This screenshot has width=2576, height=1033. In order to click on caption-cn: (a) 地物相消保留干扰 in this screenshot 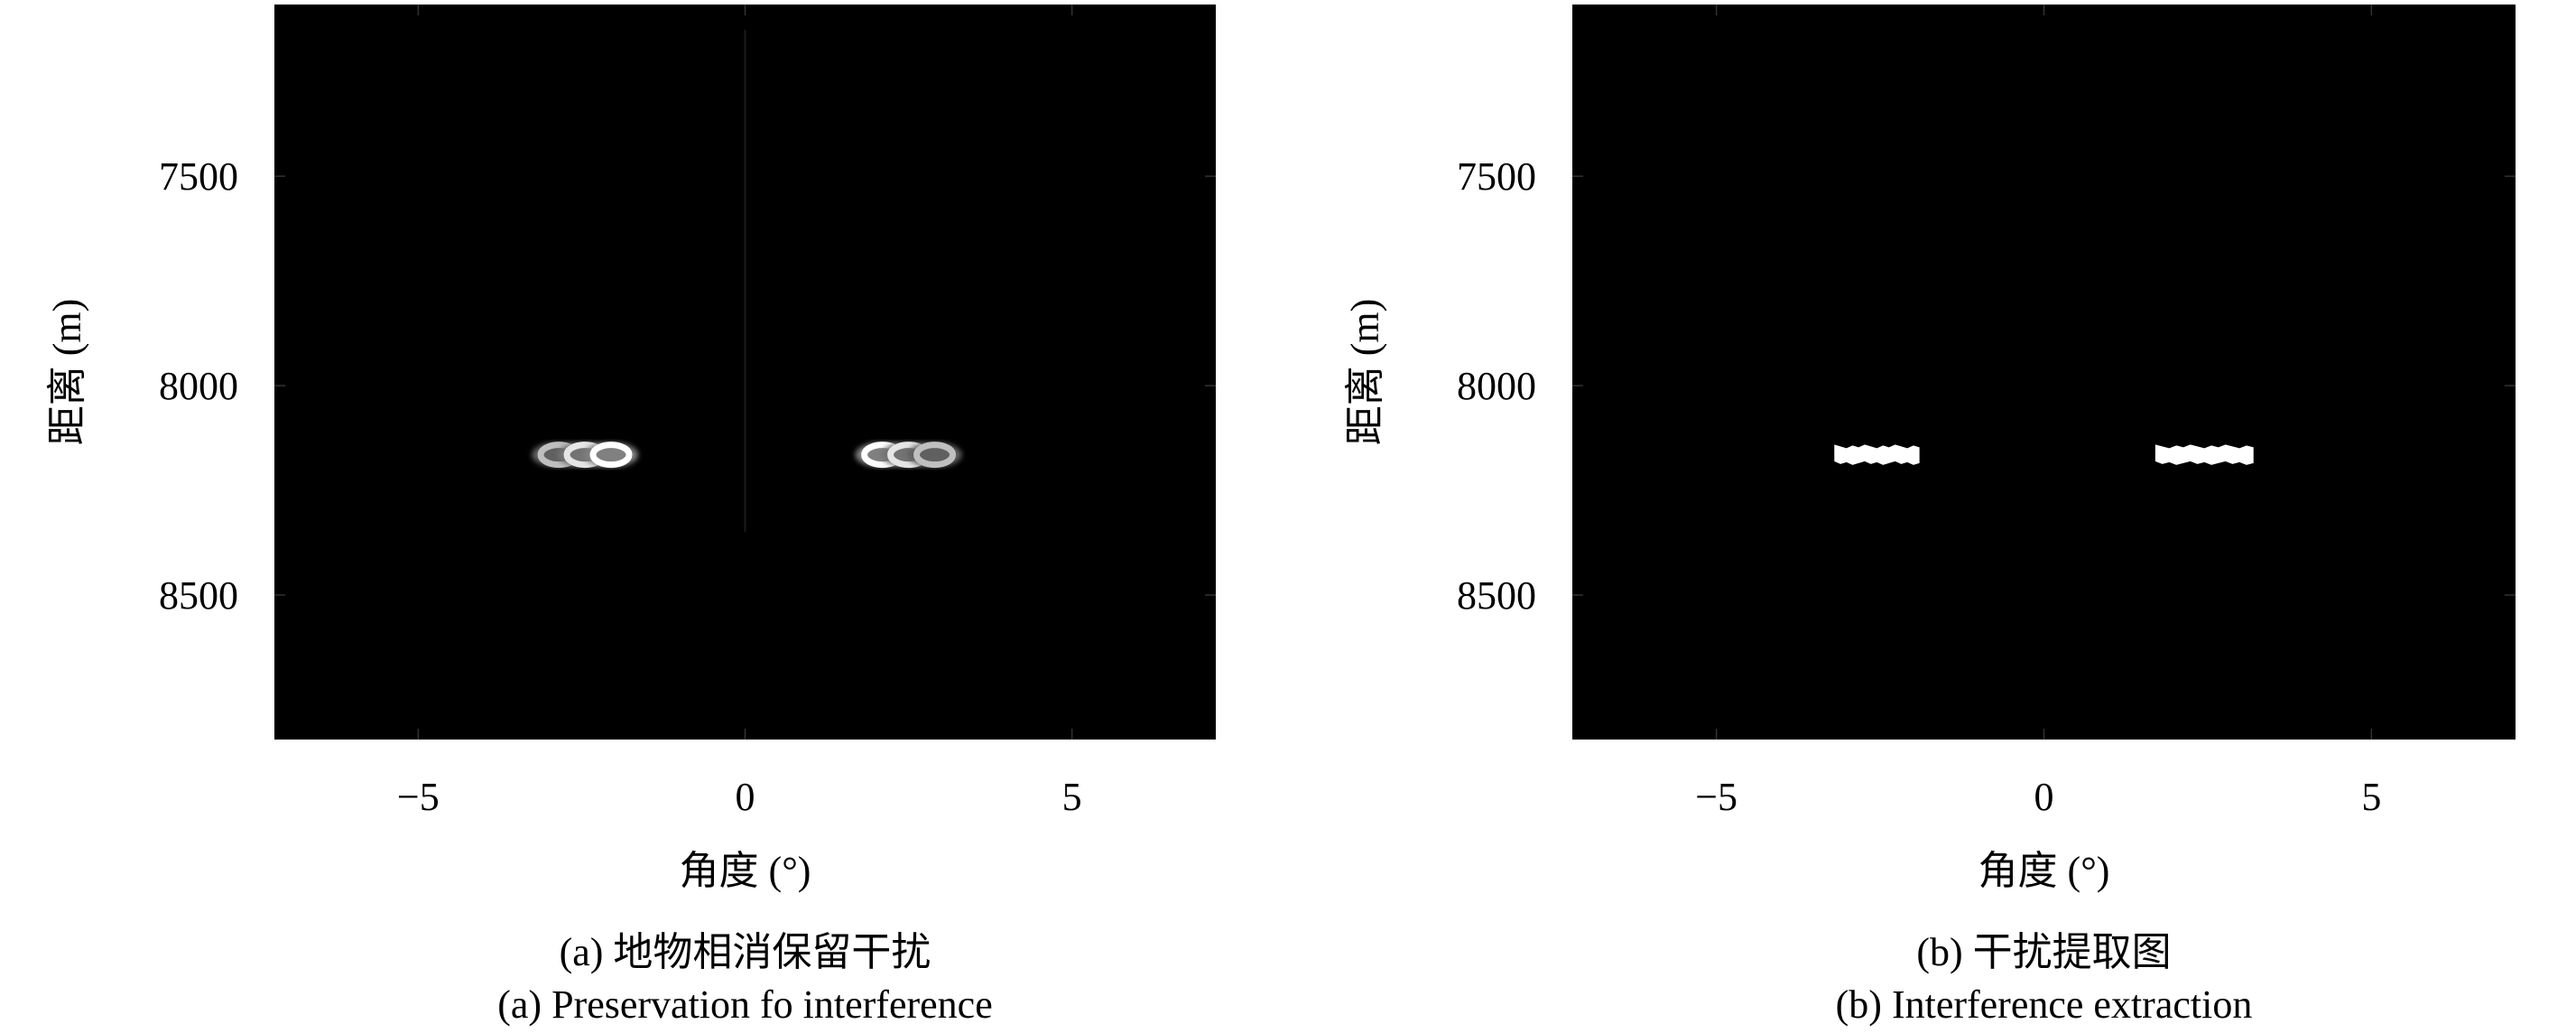, I will do `click(745, 952)`.